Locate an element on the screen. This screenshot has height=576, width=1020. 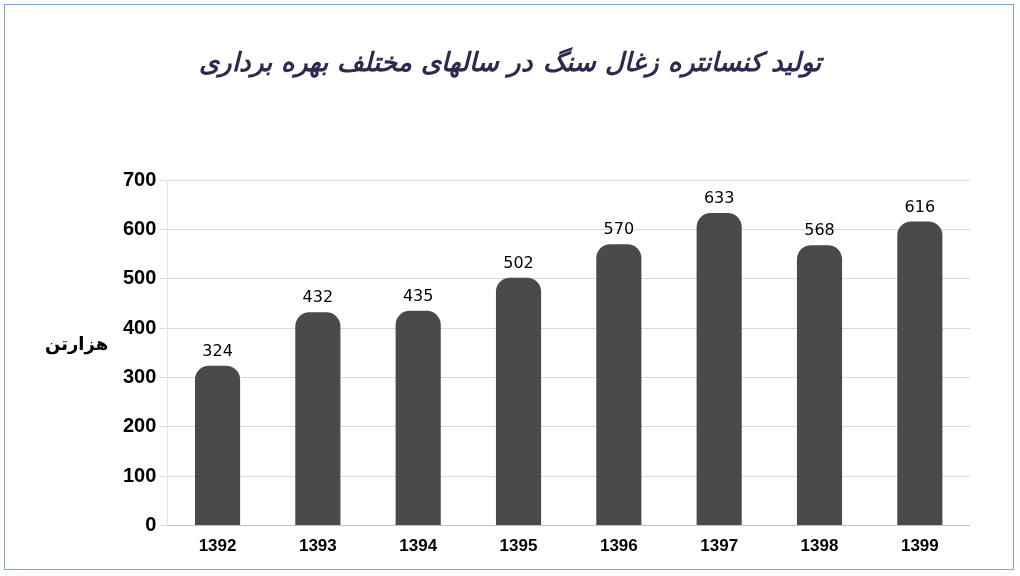
data-label: 570 is located at coordinates (619, 229).